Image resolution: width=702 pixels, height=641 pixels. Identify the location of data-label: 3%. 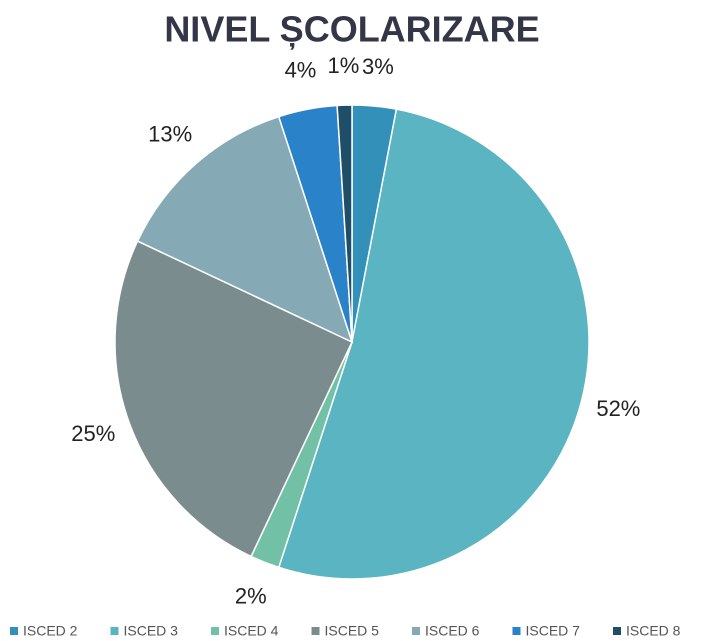
(378, 66).